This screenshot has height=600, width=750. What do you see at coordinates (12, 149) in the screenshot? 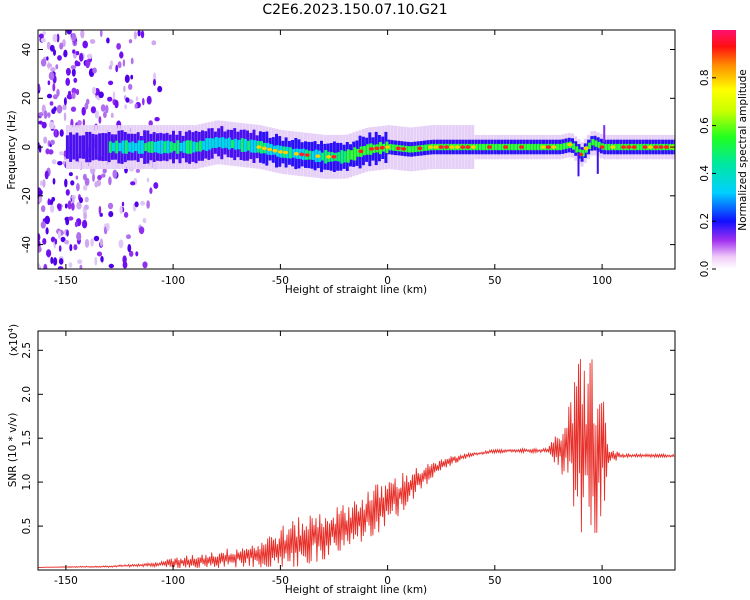
I see `spectrogram-ylabel: Frequency (Hz)` at bounding box center [12, 149].